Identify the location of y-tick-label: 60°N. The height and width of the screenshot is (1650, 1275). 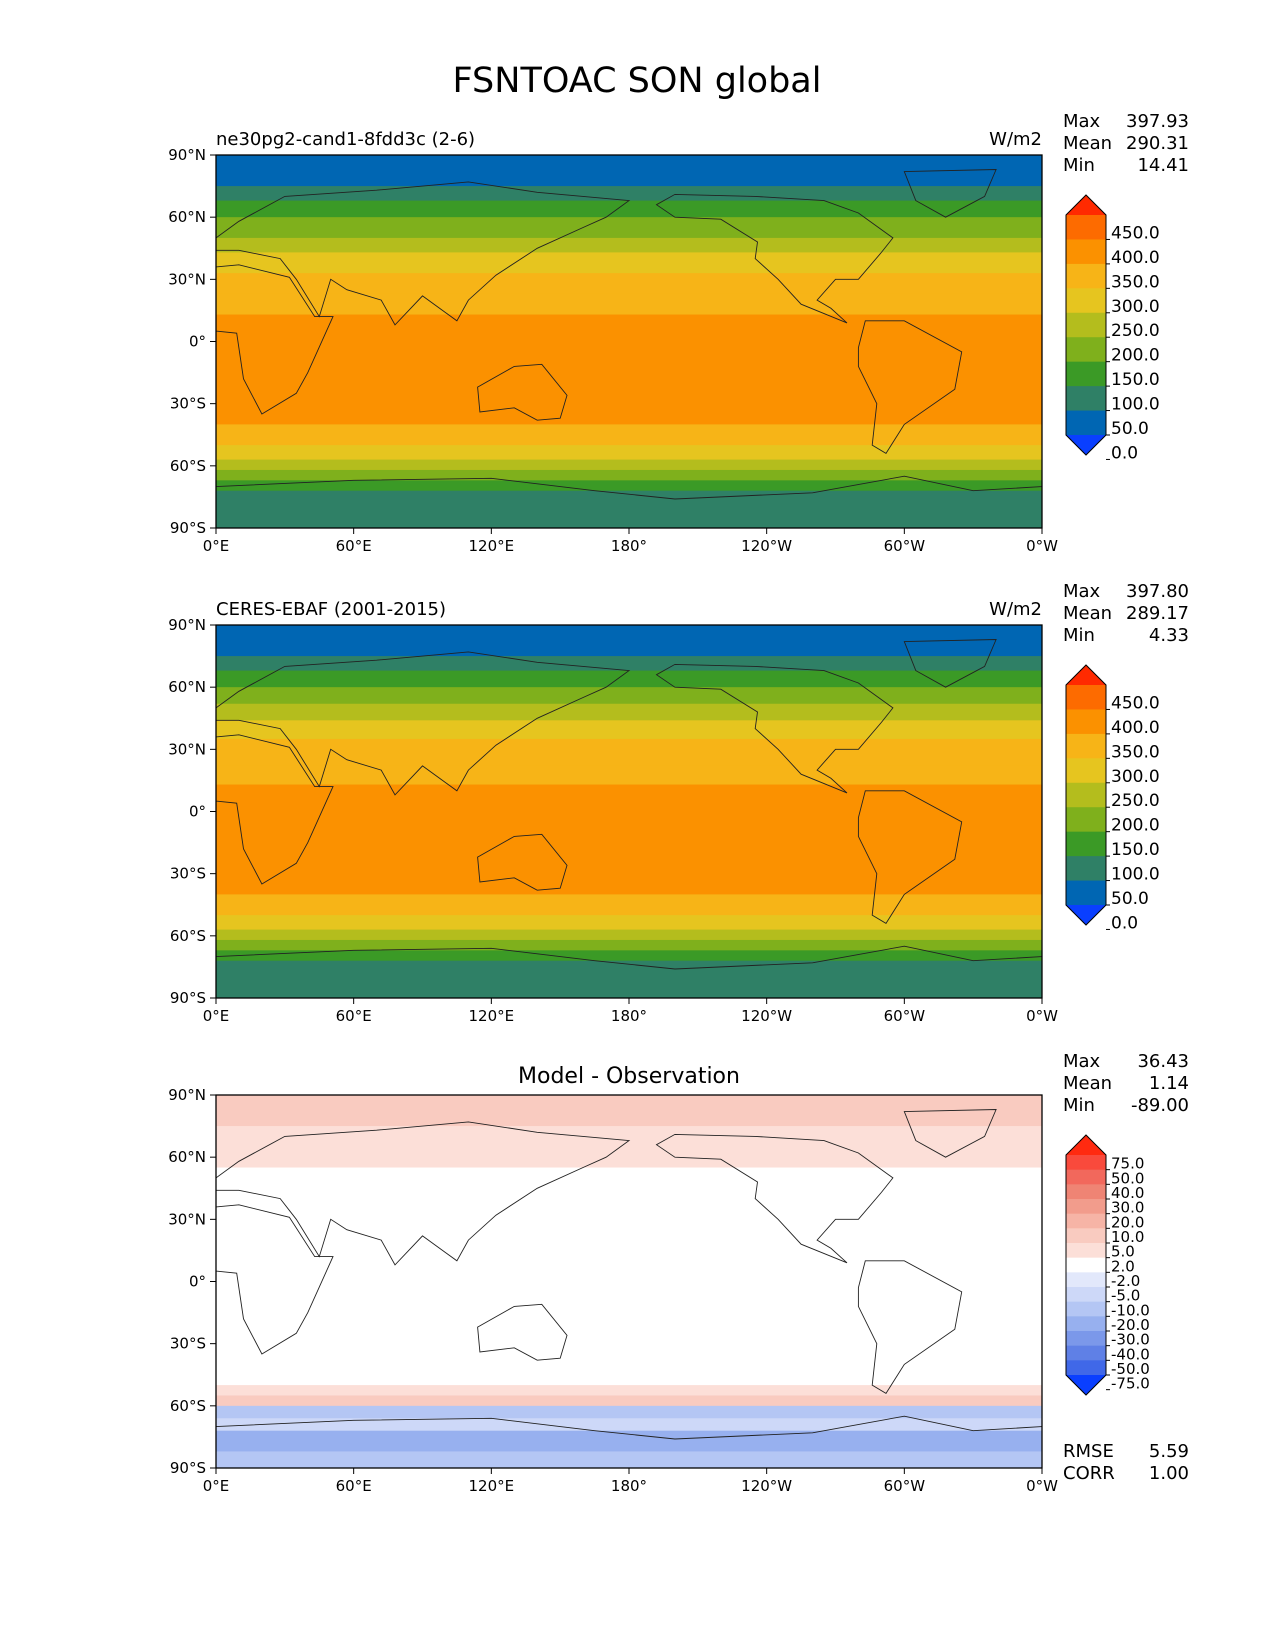
(187, 687).